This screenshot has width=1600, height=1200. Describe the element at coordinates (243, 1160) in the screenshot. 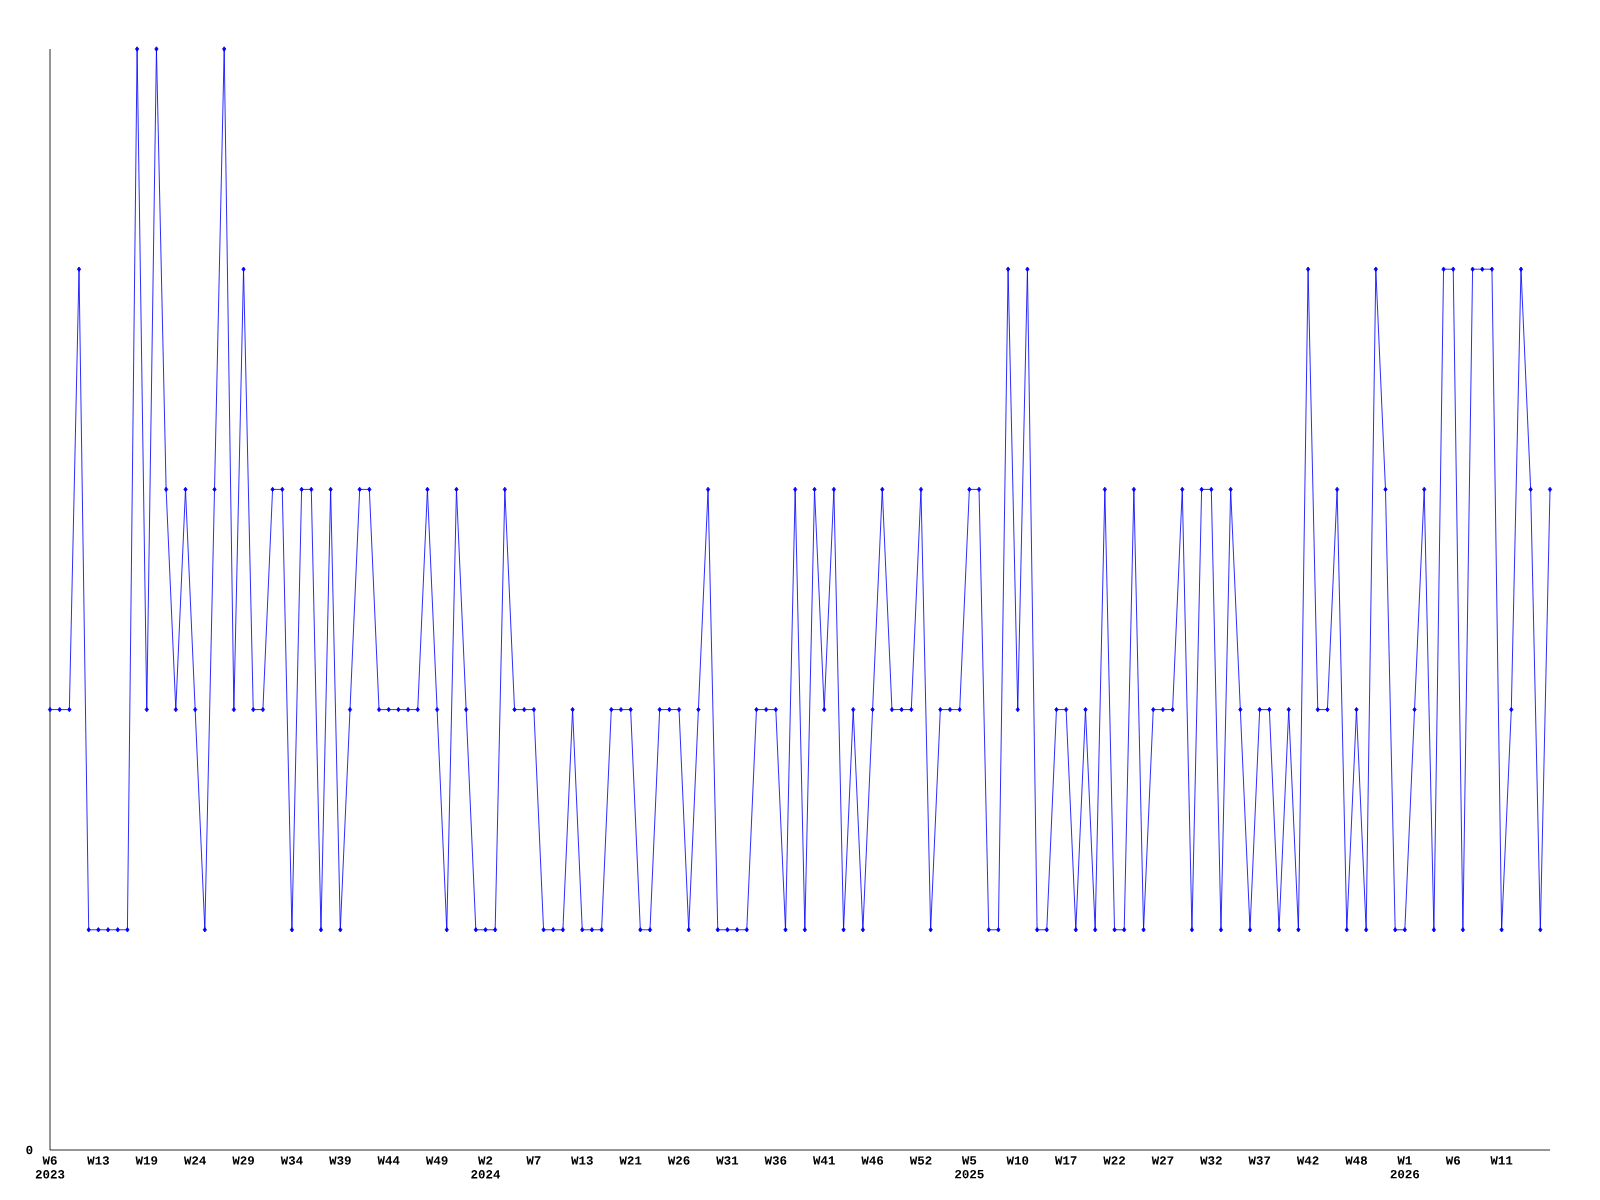

I see `x-tick-label: W29` at that location.